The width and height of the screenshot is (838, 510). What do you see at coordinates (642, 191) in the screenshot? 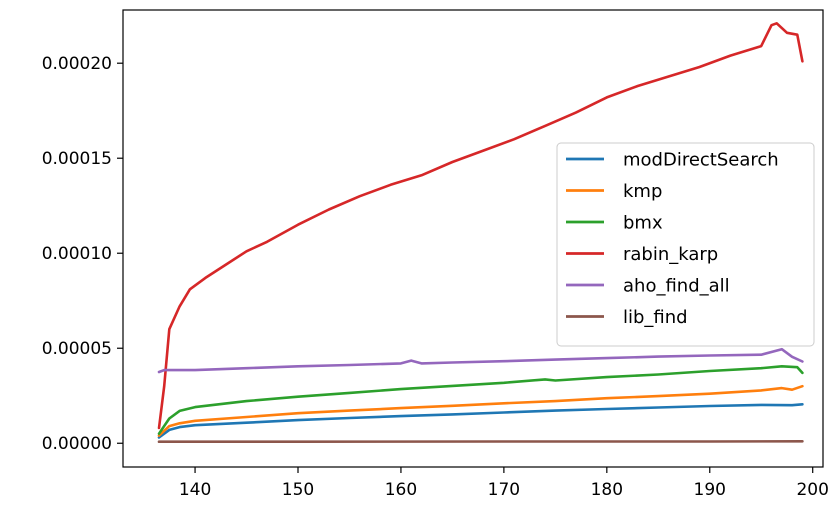
I see `legend-label-kmp: kmp` at bounding box center [642, 191].